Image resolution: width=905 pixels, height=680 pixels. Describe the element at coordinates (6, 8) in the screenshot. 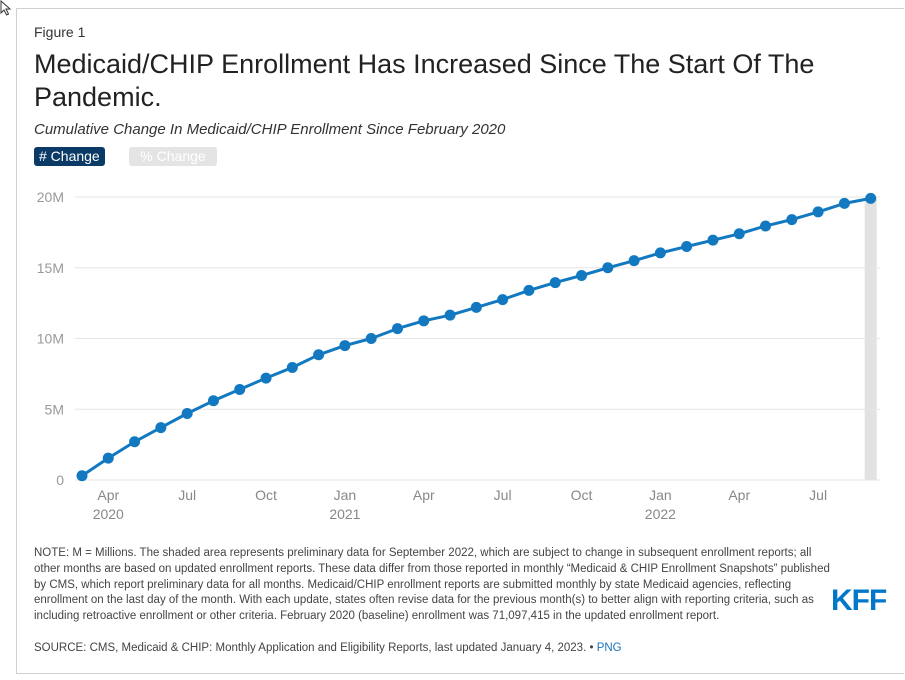

I see `mouse-cursor-icon` at that location.